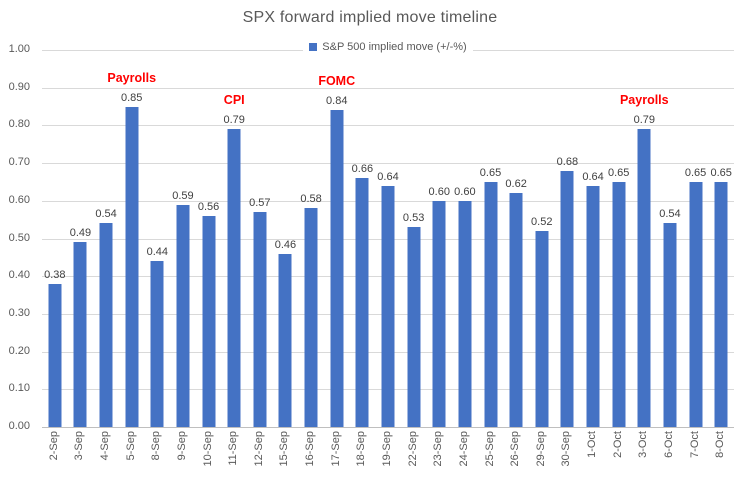 This screenshot has height=493, width=740. I want to click on bar-slot: 0.58, so click(311, 238).